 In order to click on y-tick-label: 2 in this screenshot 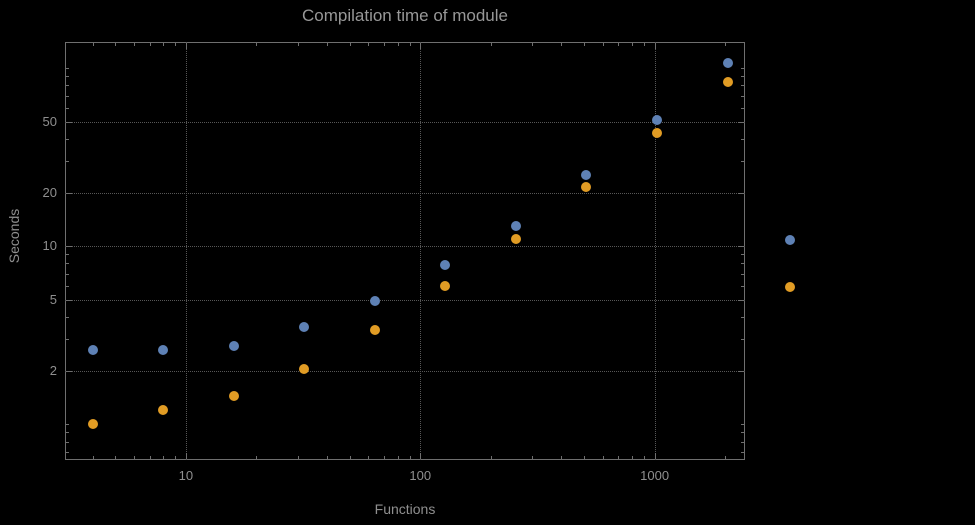, I will do `click(53, 370)`.